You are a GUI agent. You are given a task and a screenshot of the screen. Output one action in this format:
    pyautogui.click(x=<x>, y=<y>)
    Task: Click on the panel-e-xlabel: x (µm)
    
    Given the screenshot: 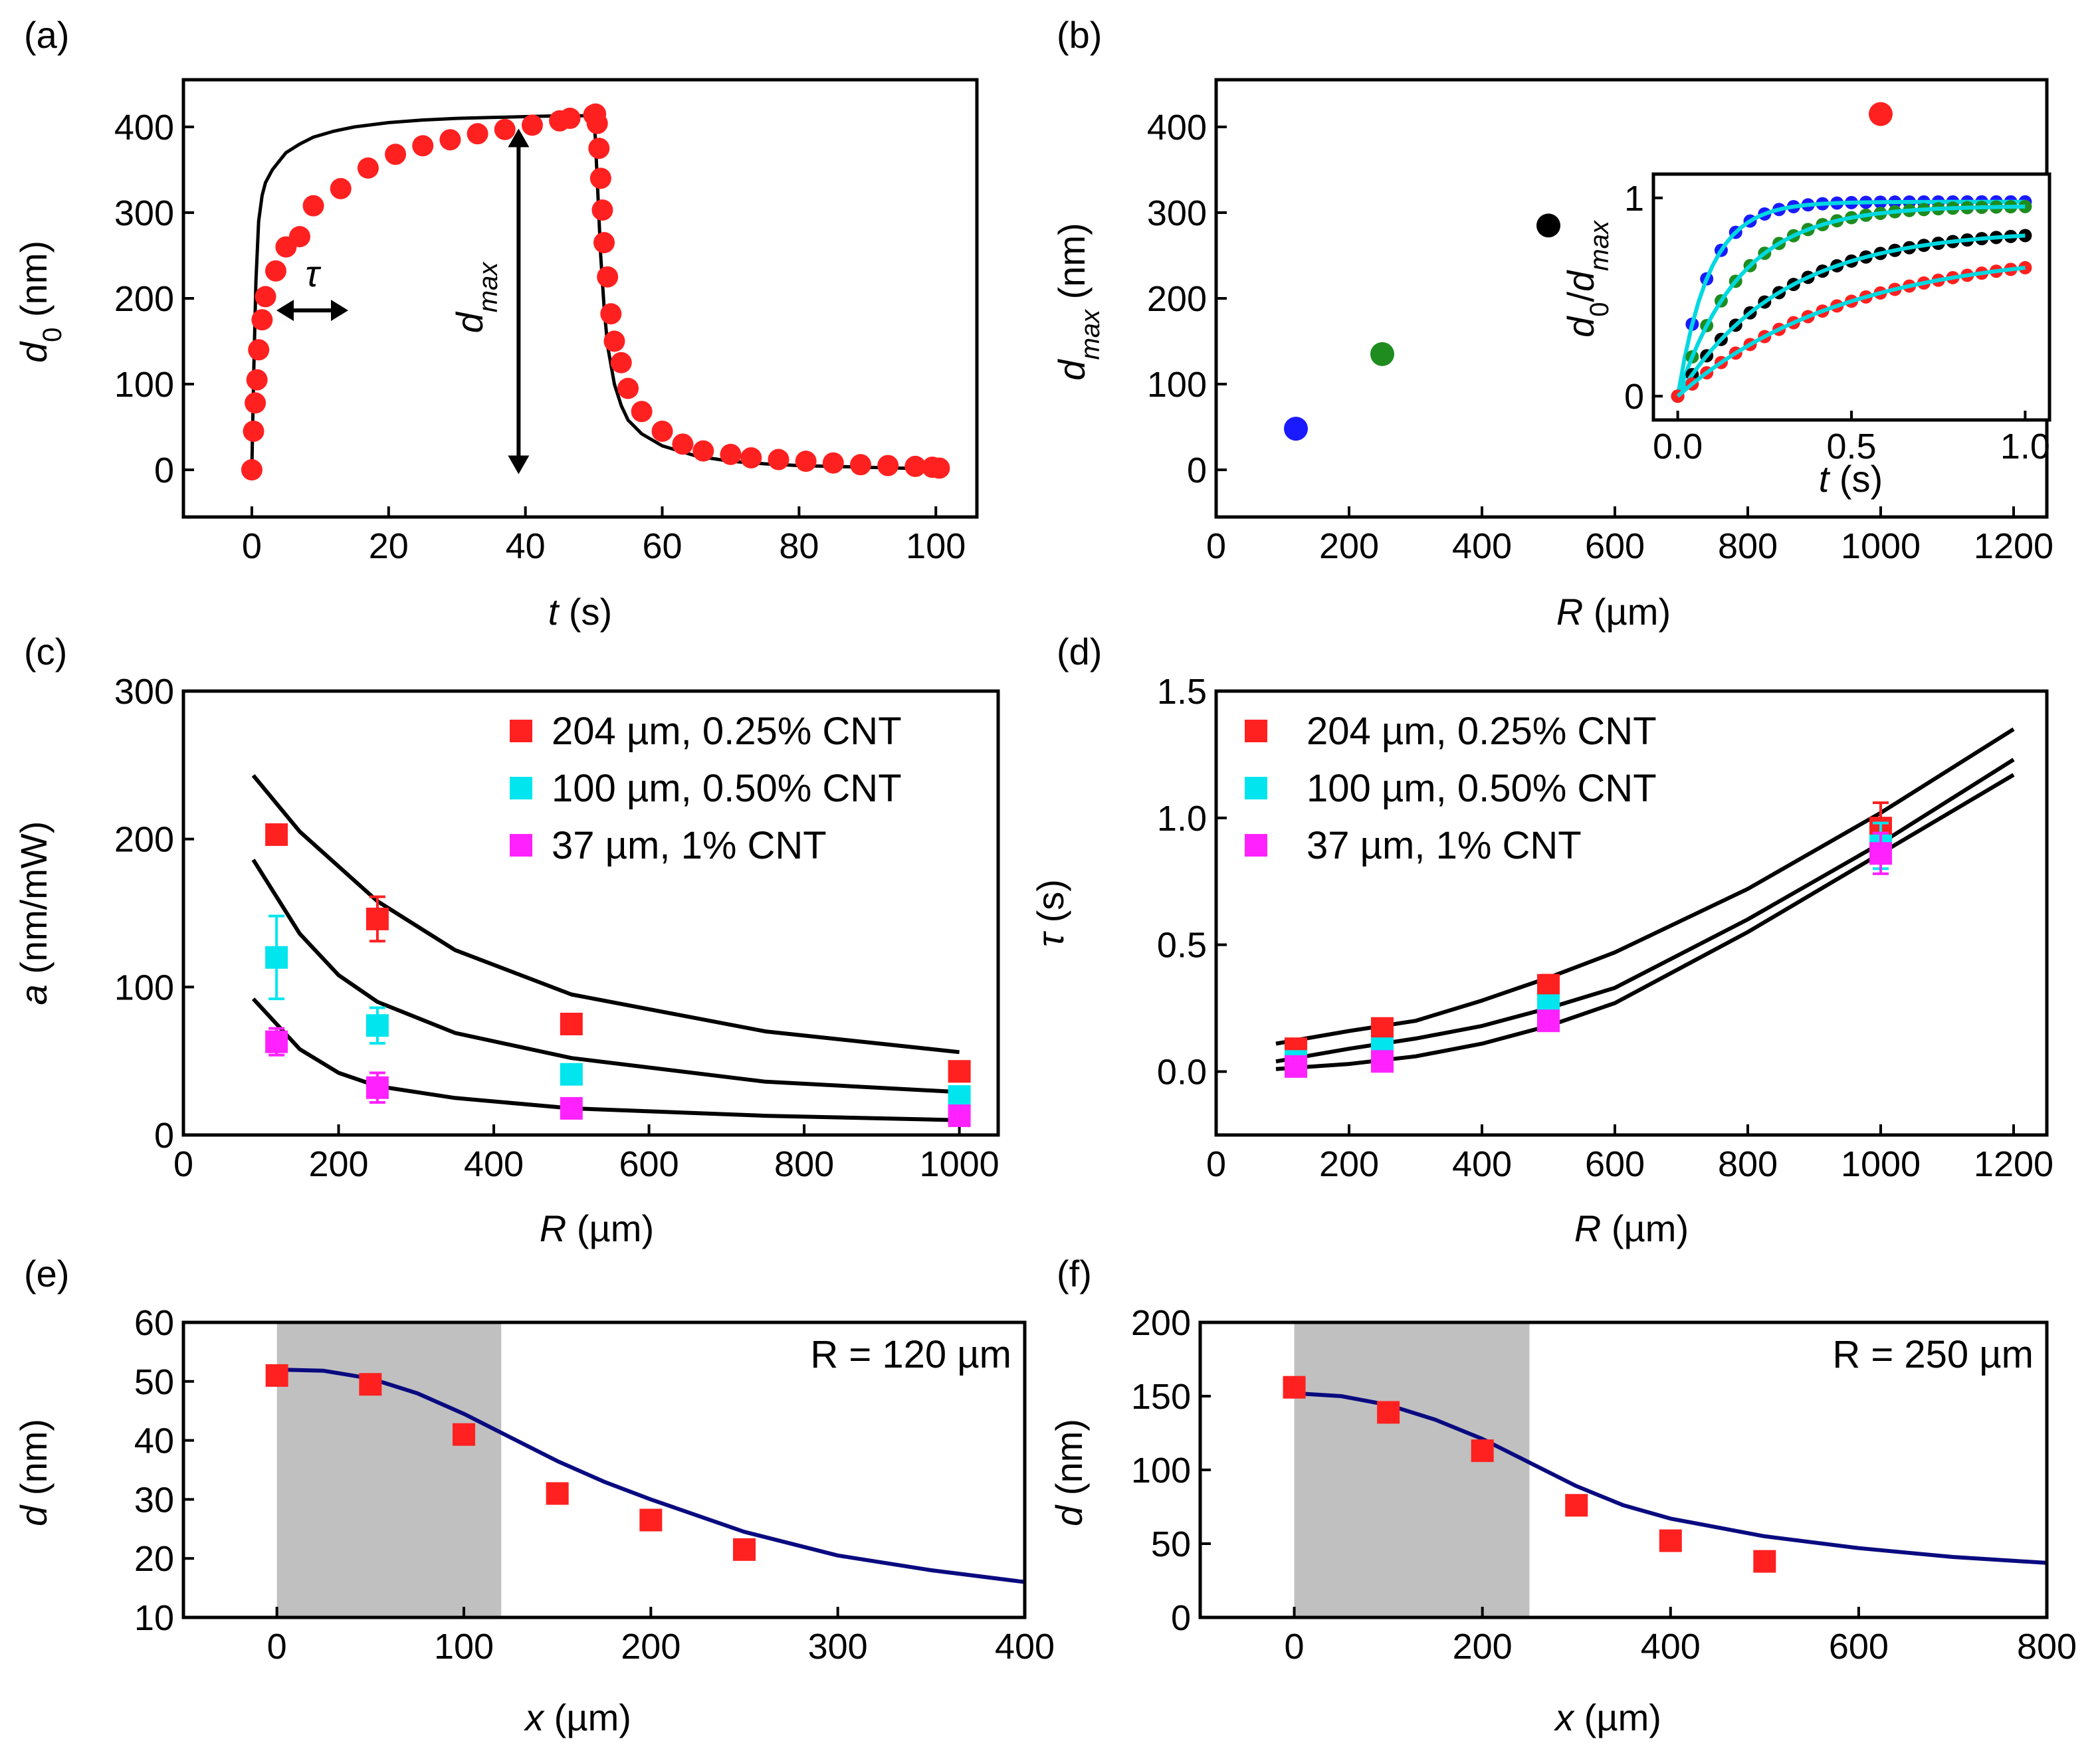 What is the action you would take?
    pyautogui.click(x=577, y=1717)
    